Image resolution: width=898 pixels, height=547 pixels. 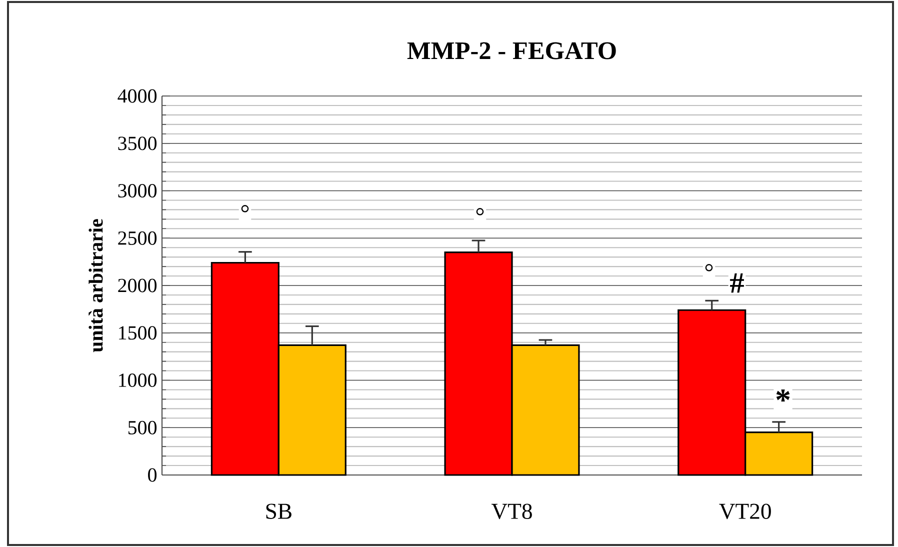 I want to click on x-tick-label: VT8, so click(x=511, y=512).